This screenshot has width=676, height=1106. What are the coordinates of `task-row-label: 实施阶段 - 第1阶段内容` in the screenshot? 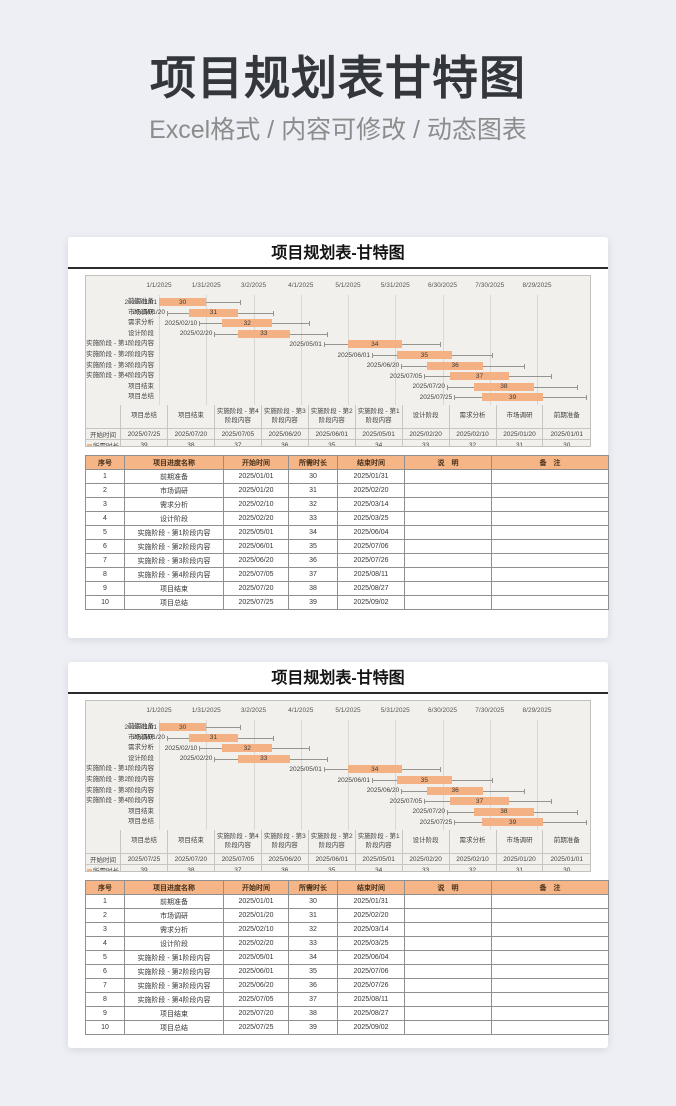 It's located at (120, 344).